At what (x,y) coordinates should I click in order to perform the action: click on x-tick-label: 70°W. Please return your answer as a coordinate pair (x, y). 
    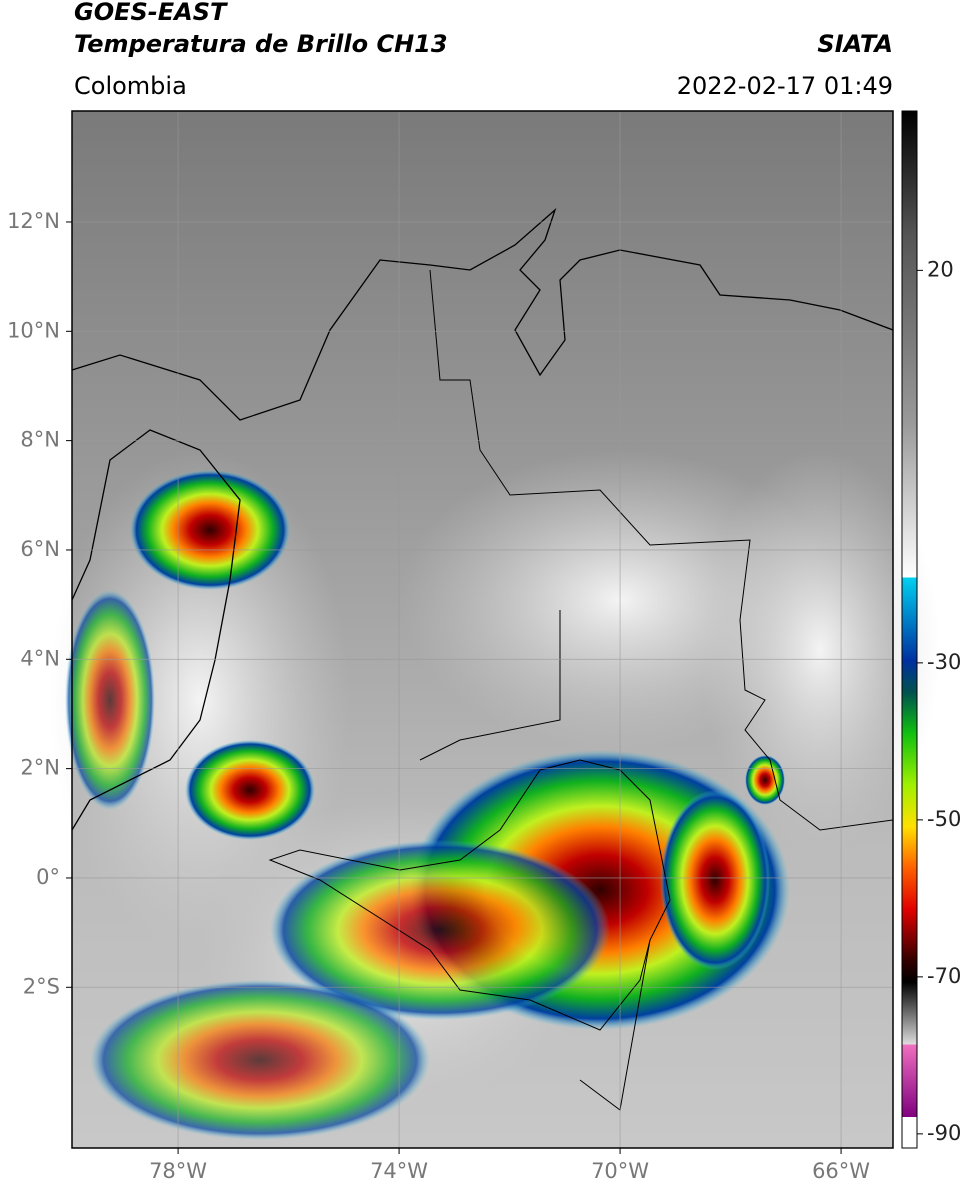
    Looking at the image, I should click on (620, 1171).